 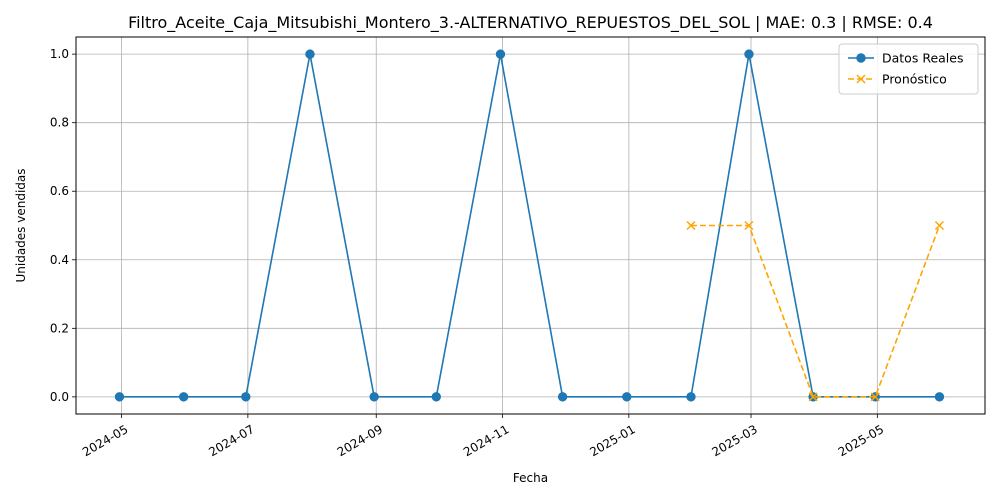 What do you see at coordinates (231, 440) in the screenshot?
I see `x-tick-label: 2024-07` at bounding box center [231, 440].